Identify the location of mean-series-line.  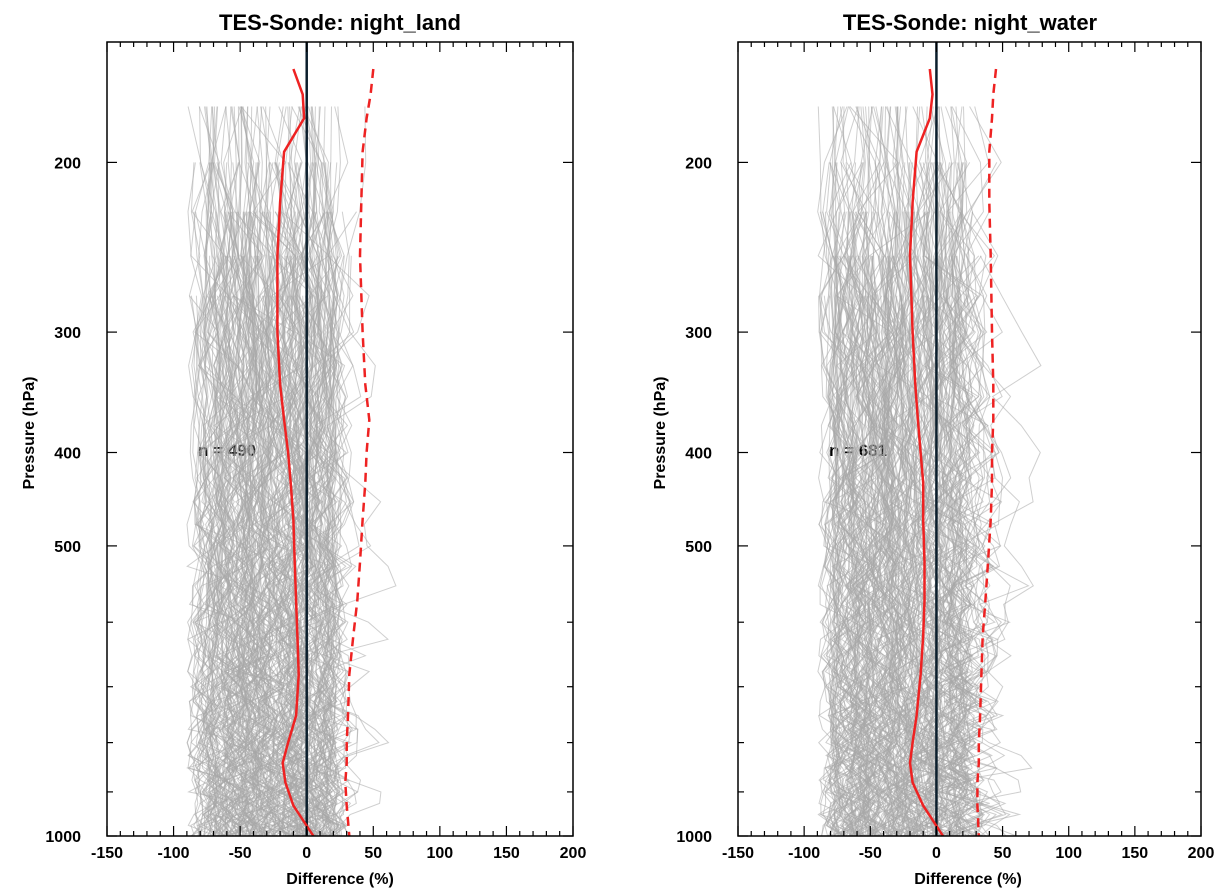
(295, 452).